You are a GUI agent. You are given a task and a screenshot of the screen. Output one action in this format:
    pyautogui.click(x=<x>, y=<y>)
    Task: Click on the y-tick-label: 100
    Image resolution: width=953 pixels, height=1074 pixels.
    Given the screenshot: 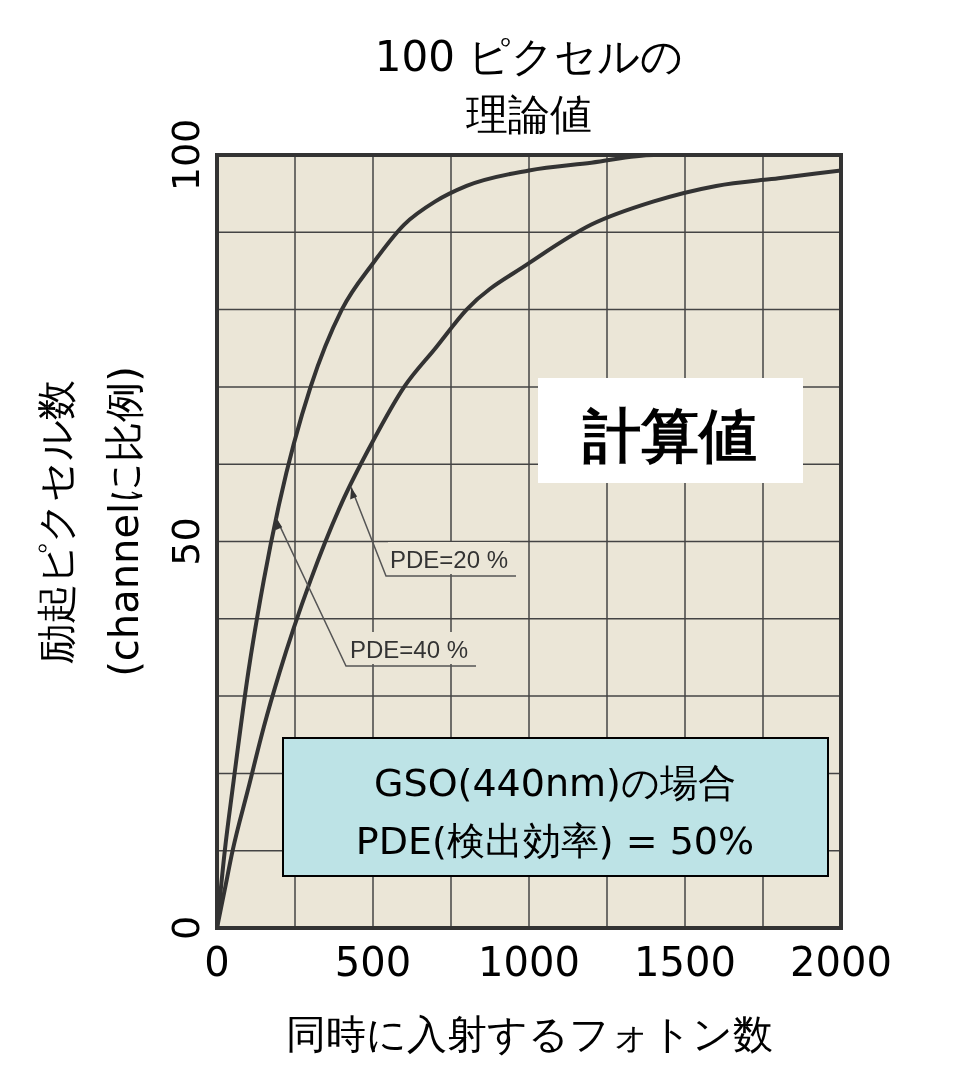 What is the action you would take?
    pyautogui.click(x=186, y=155)
    